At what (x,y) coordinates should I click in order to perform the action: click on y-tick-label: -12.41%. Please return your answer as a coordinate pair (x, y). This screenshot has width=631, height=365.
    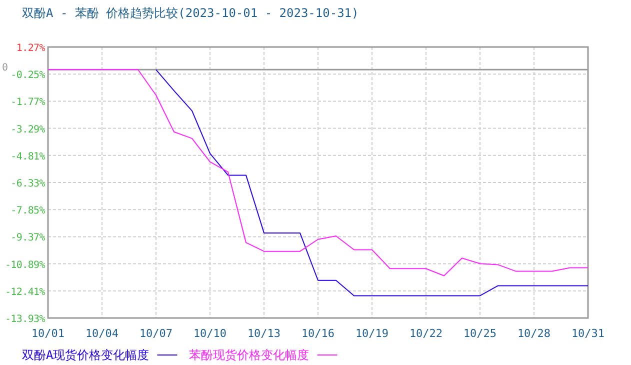
    Looking at the image, I should click on (25, 292).